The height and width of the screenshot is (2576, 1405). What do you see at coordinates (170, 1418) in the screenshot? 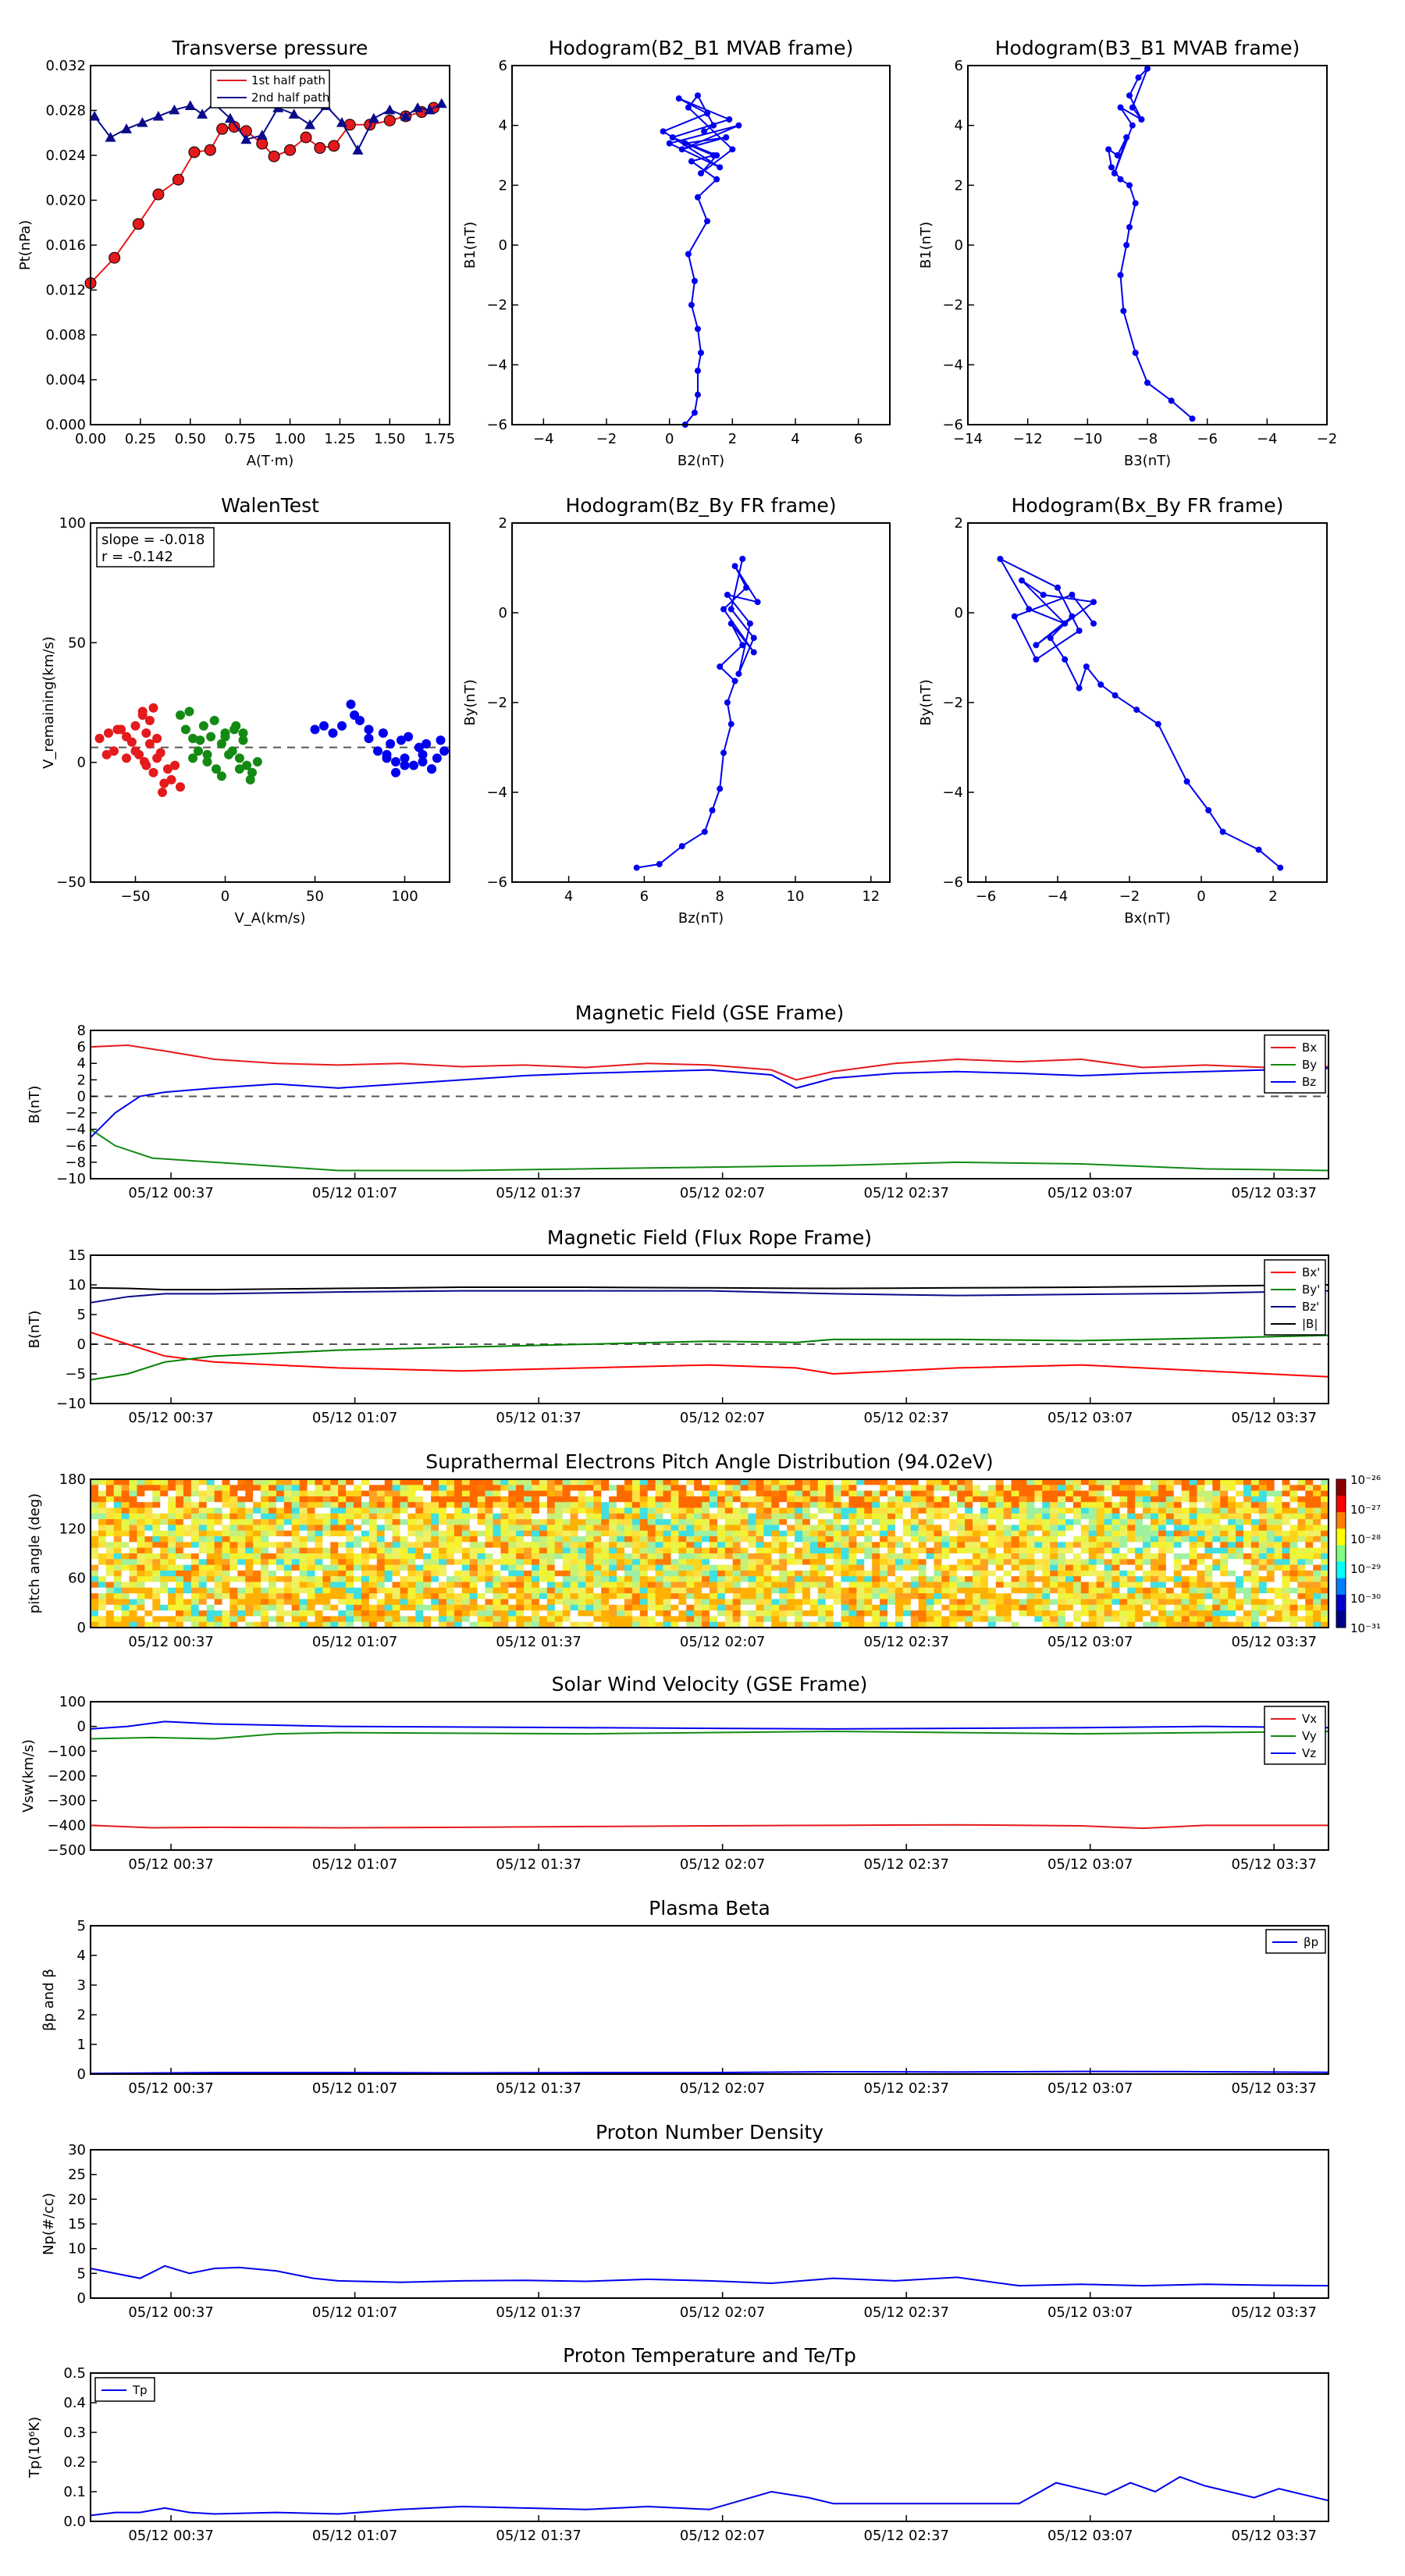
I see `bfr-xtick-label: 05/12 00:37` at bounding box center [170, 1418].